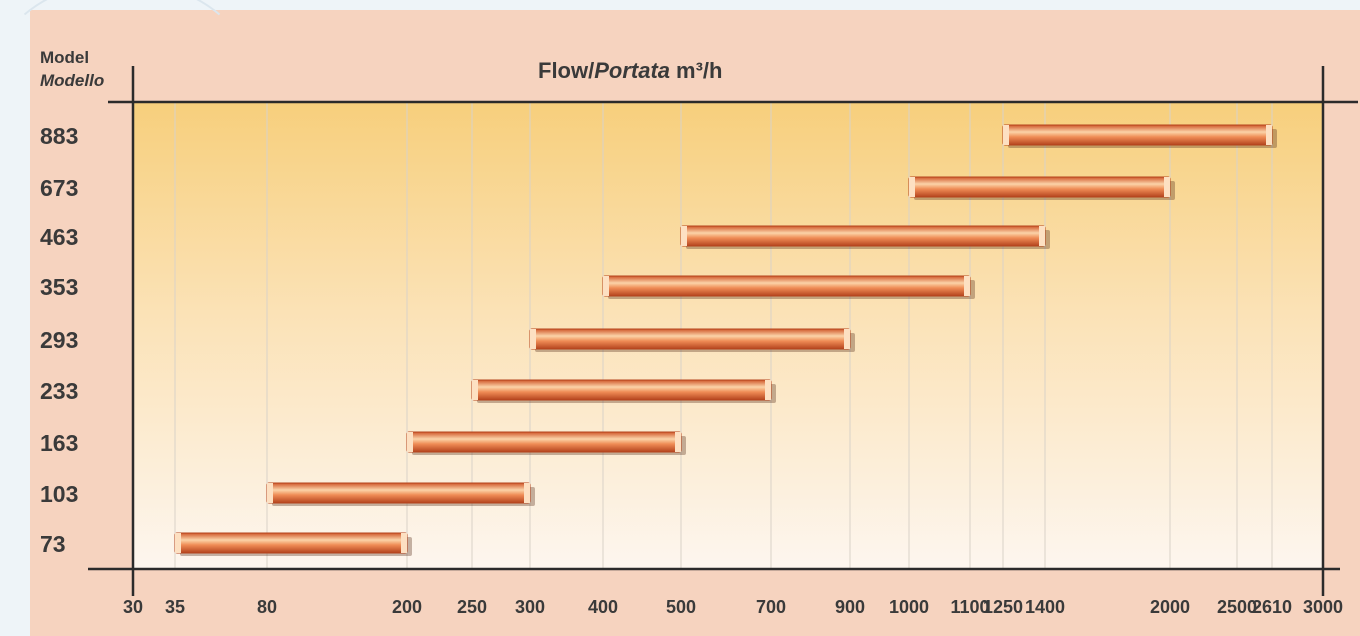  I want to click on y-header-model: Model, so click(64, 57).